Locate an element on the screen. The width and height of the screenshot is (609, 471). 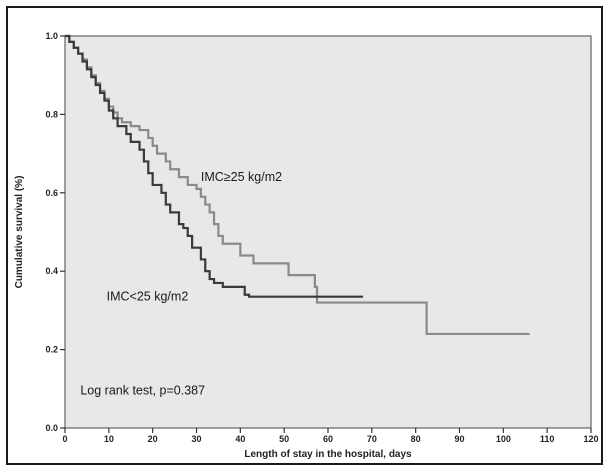
y-tick-label: 0.0 is located at coordinates (51, 428).